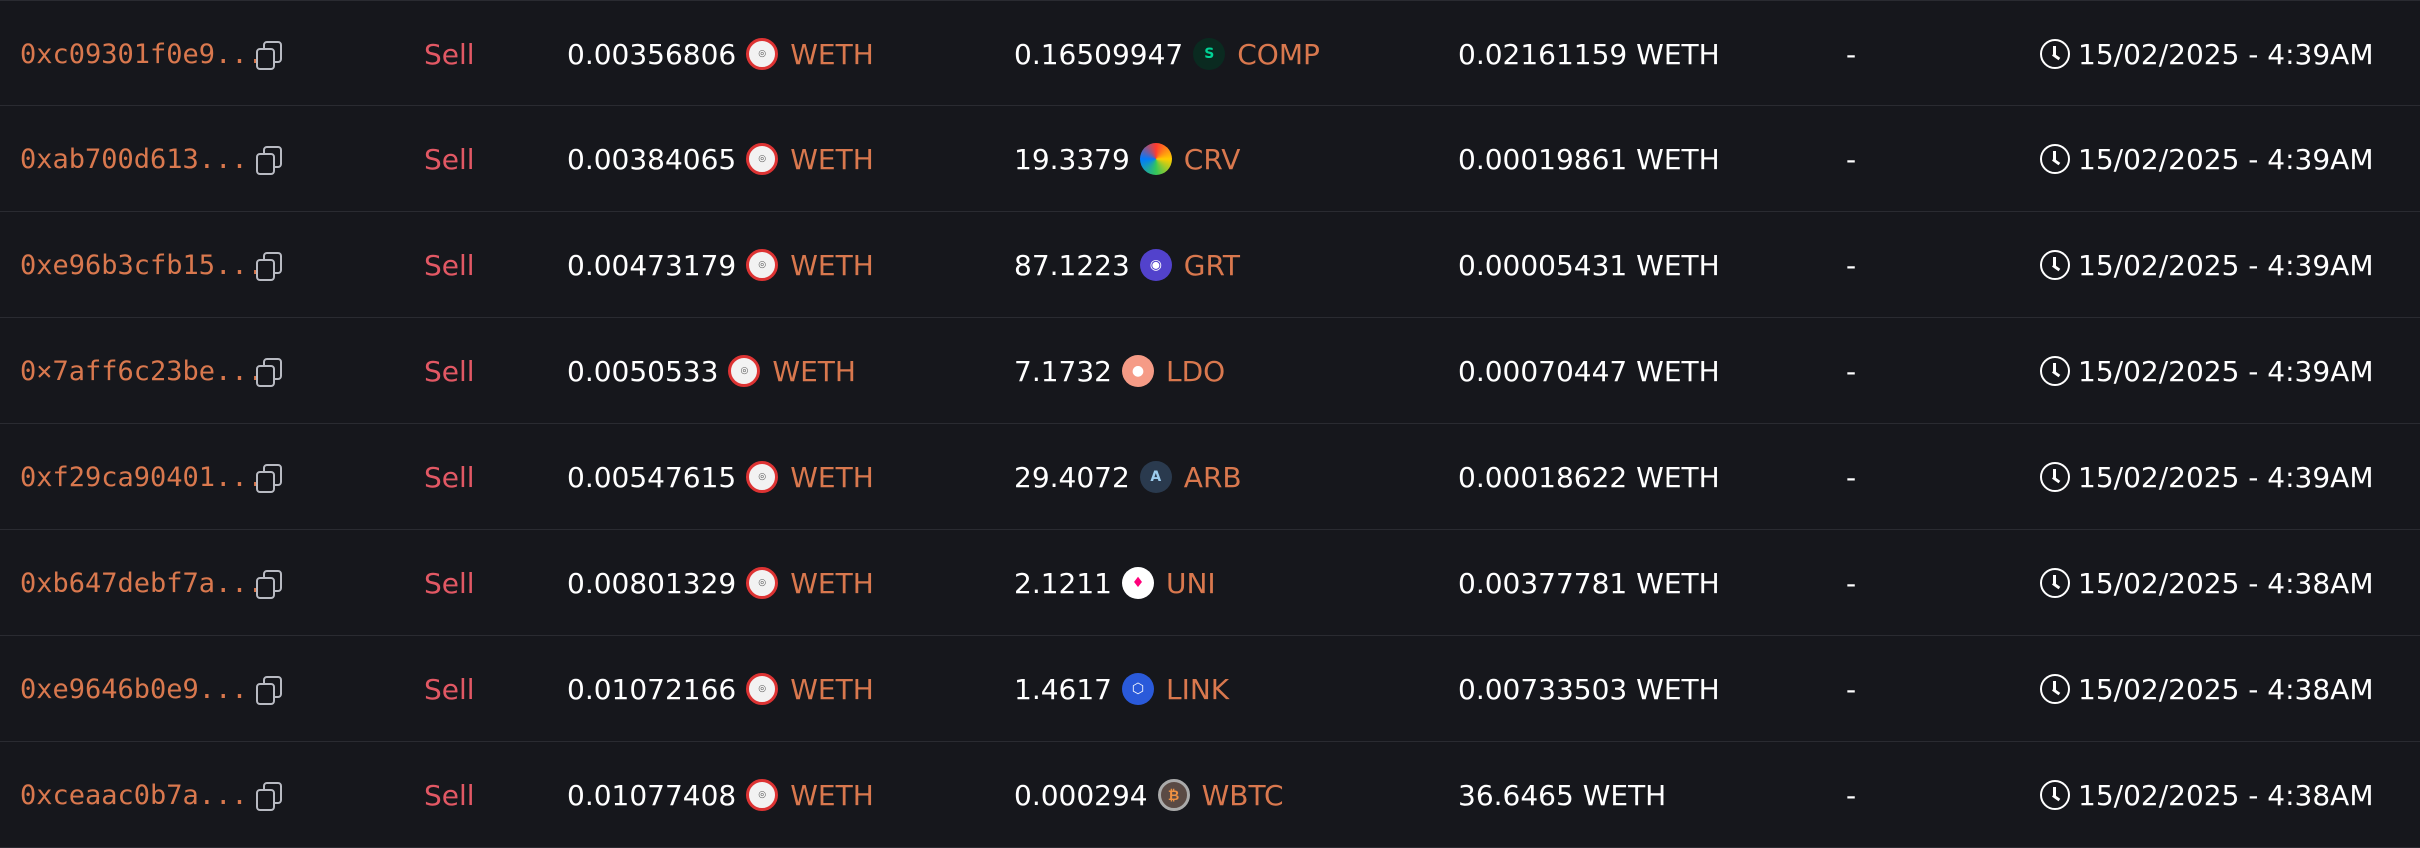  What do you see at coordinates (1155, 265) in the screenshot?
I see `grt-icon: ◉` at bounding box center [1155, 265].